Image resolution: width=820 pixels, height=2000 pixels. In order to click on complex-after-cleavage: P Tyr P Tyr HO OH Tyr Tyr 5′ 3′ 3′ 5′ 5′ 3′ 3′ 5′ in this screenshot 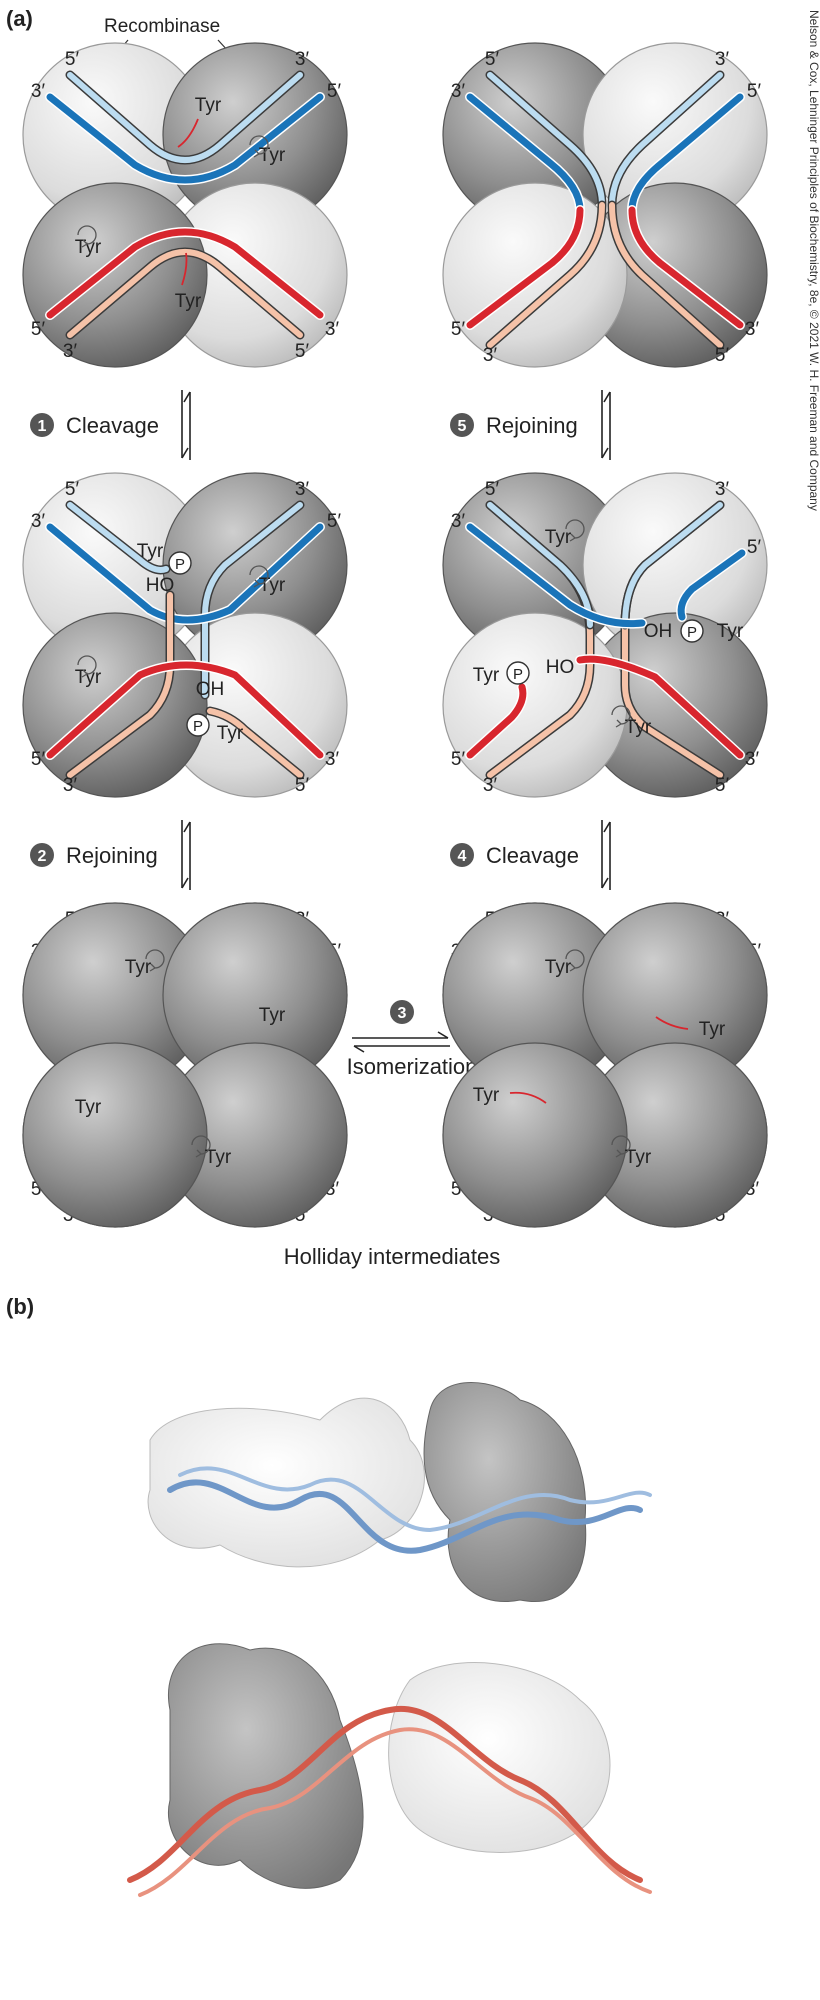, I will do `click(185, 635)`.